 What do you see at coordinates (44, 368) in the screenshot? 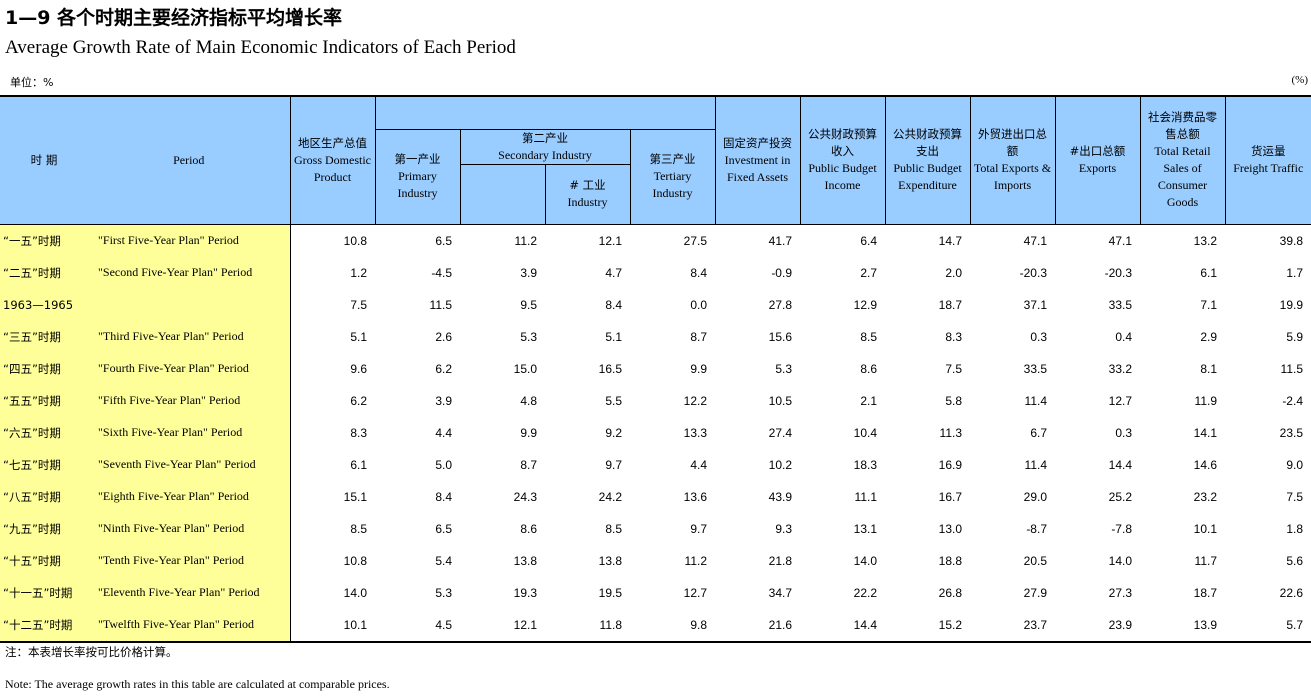
I see `row-period-cn: “四五”时期` at bounding box center [44, 368].